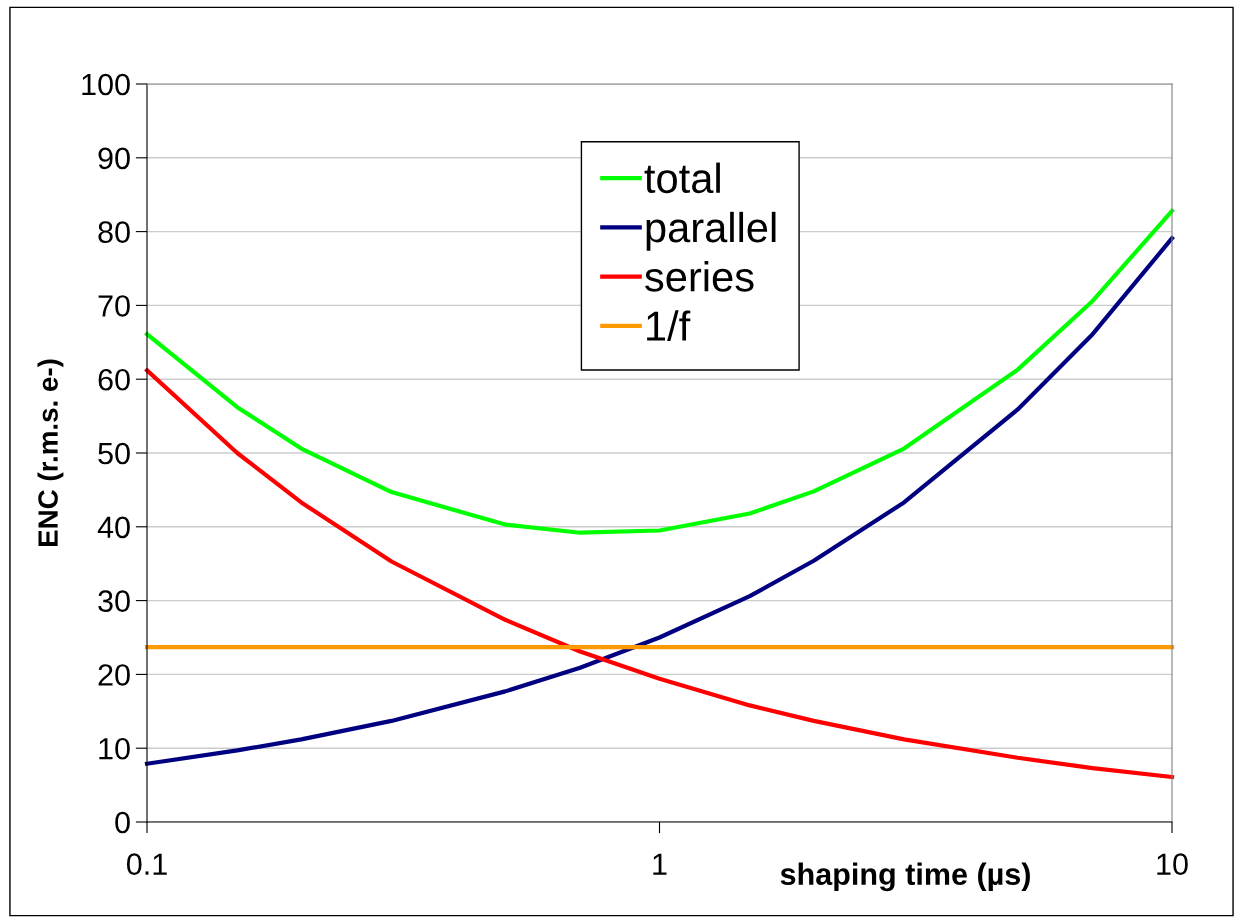  What do you see at coordinates (114, 158) in the screenshot?
I see `y-tick-label: 90` at bounding box center [114, 158].